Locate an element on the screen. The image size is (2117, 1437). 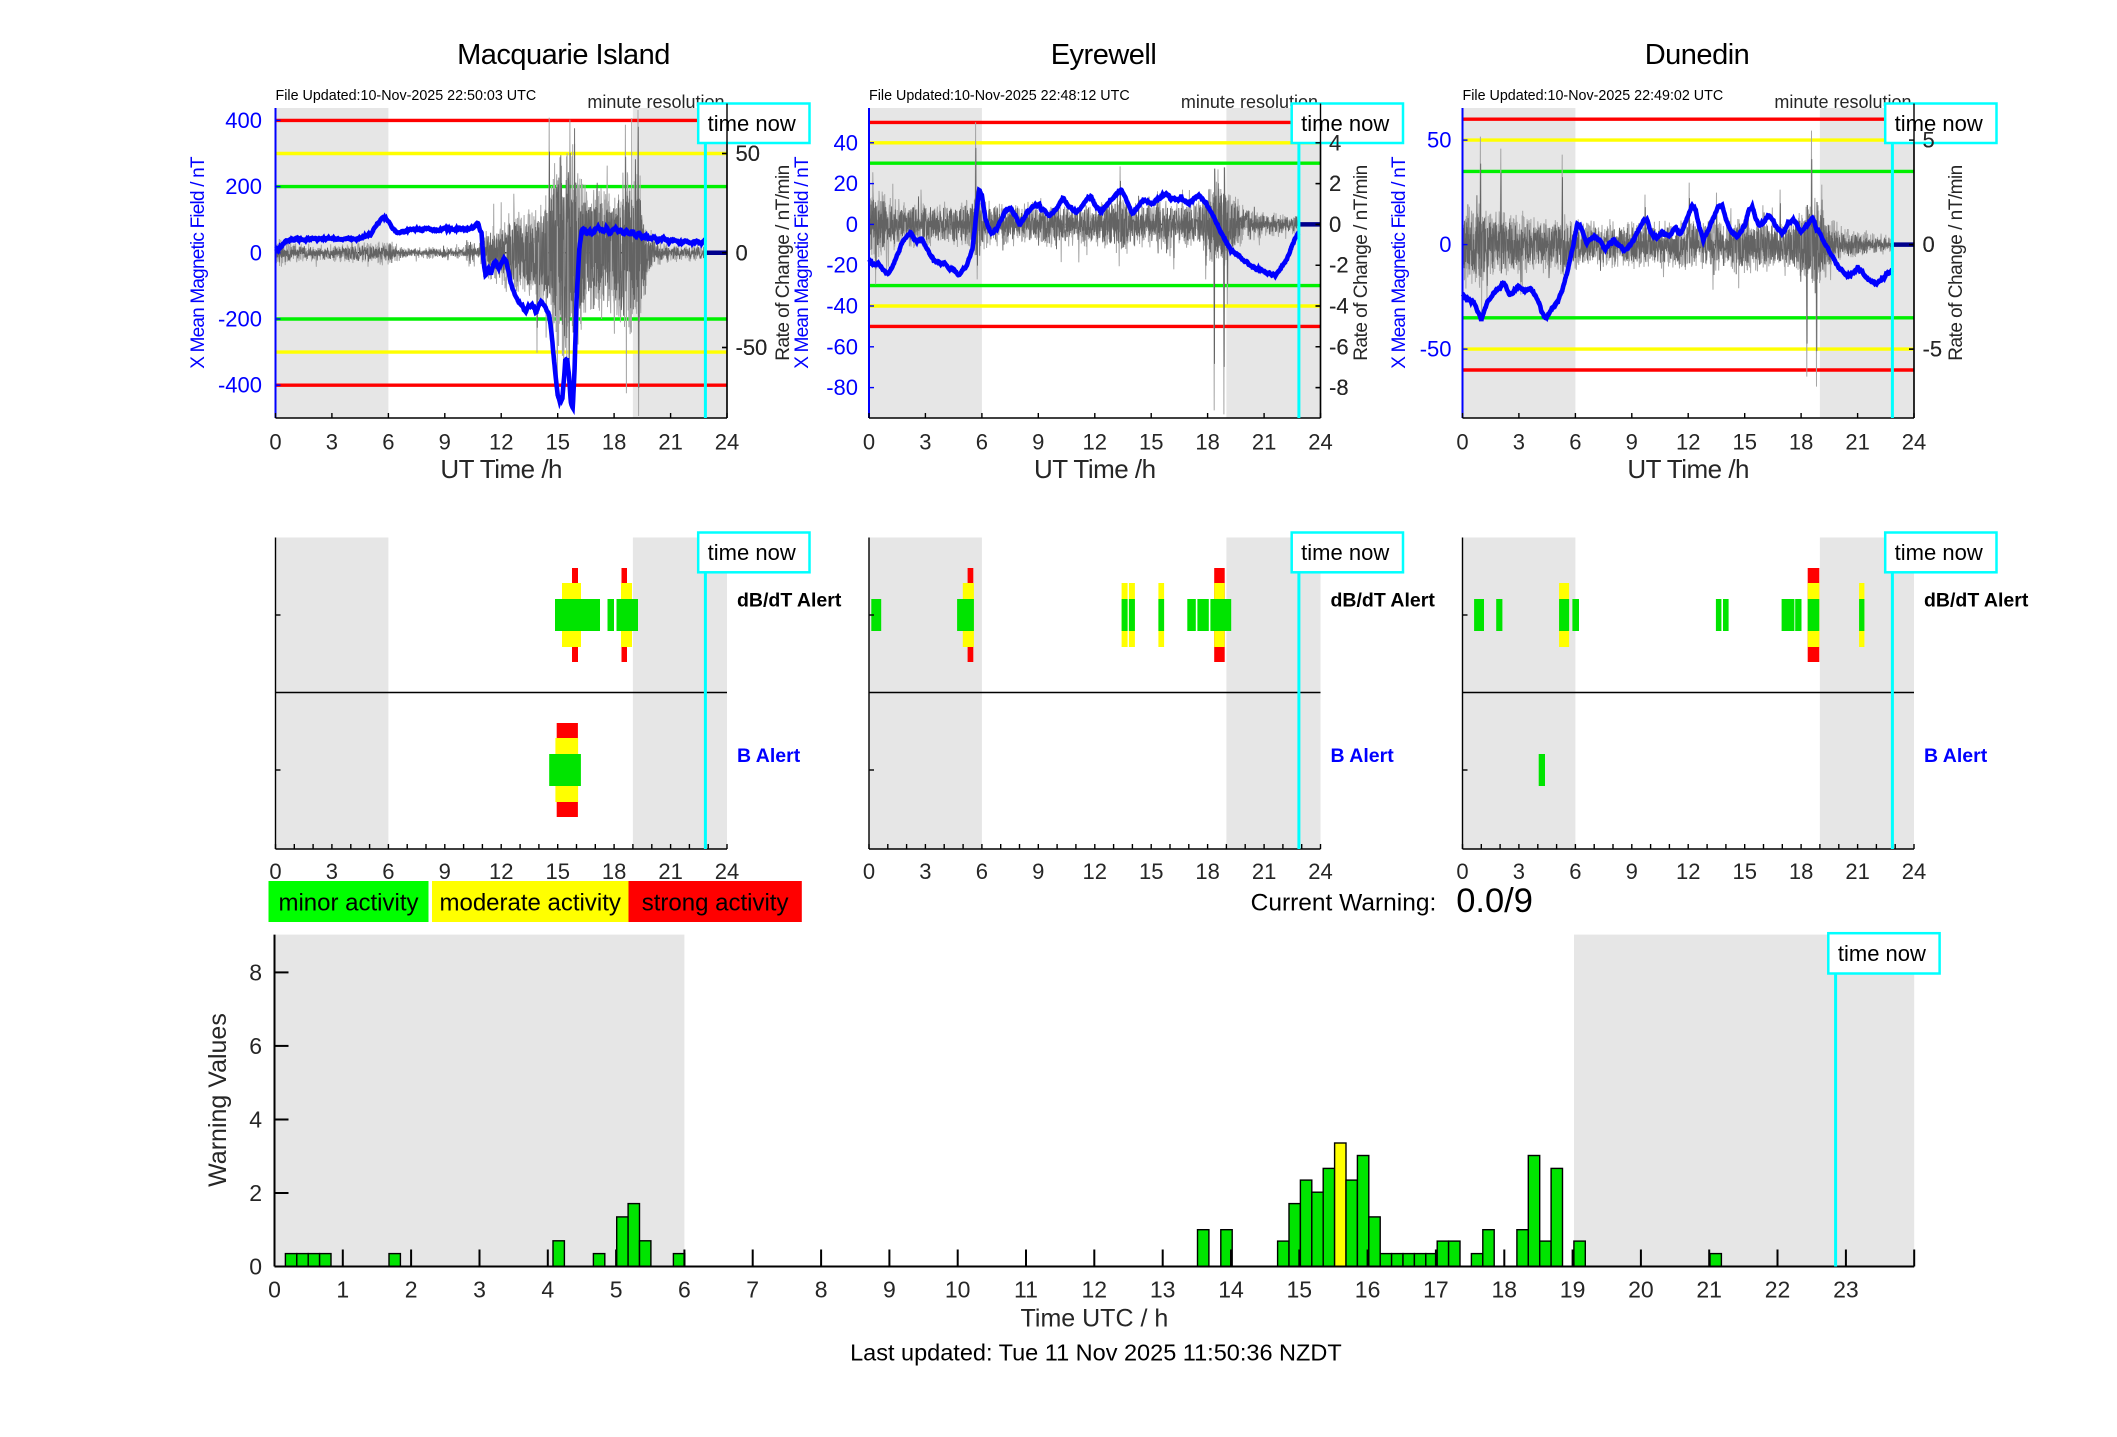
svg-text: -5 is located at coordinates (1933, 349).